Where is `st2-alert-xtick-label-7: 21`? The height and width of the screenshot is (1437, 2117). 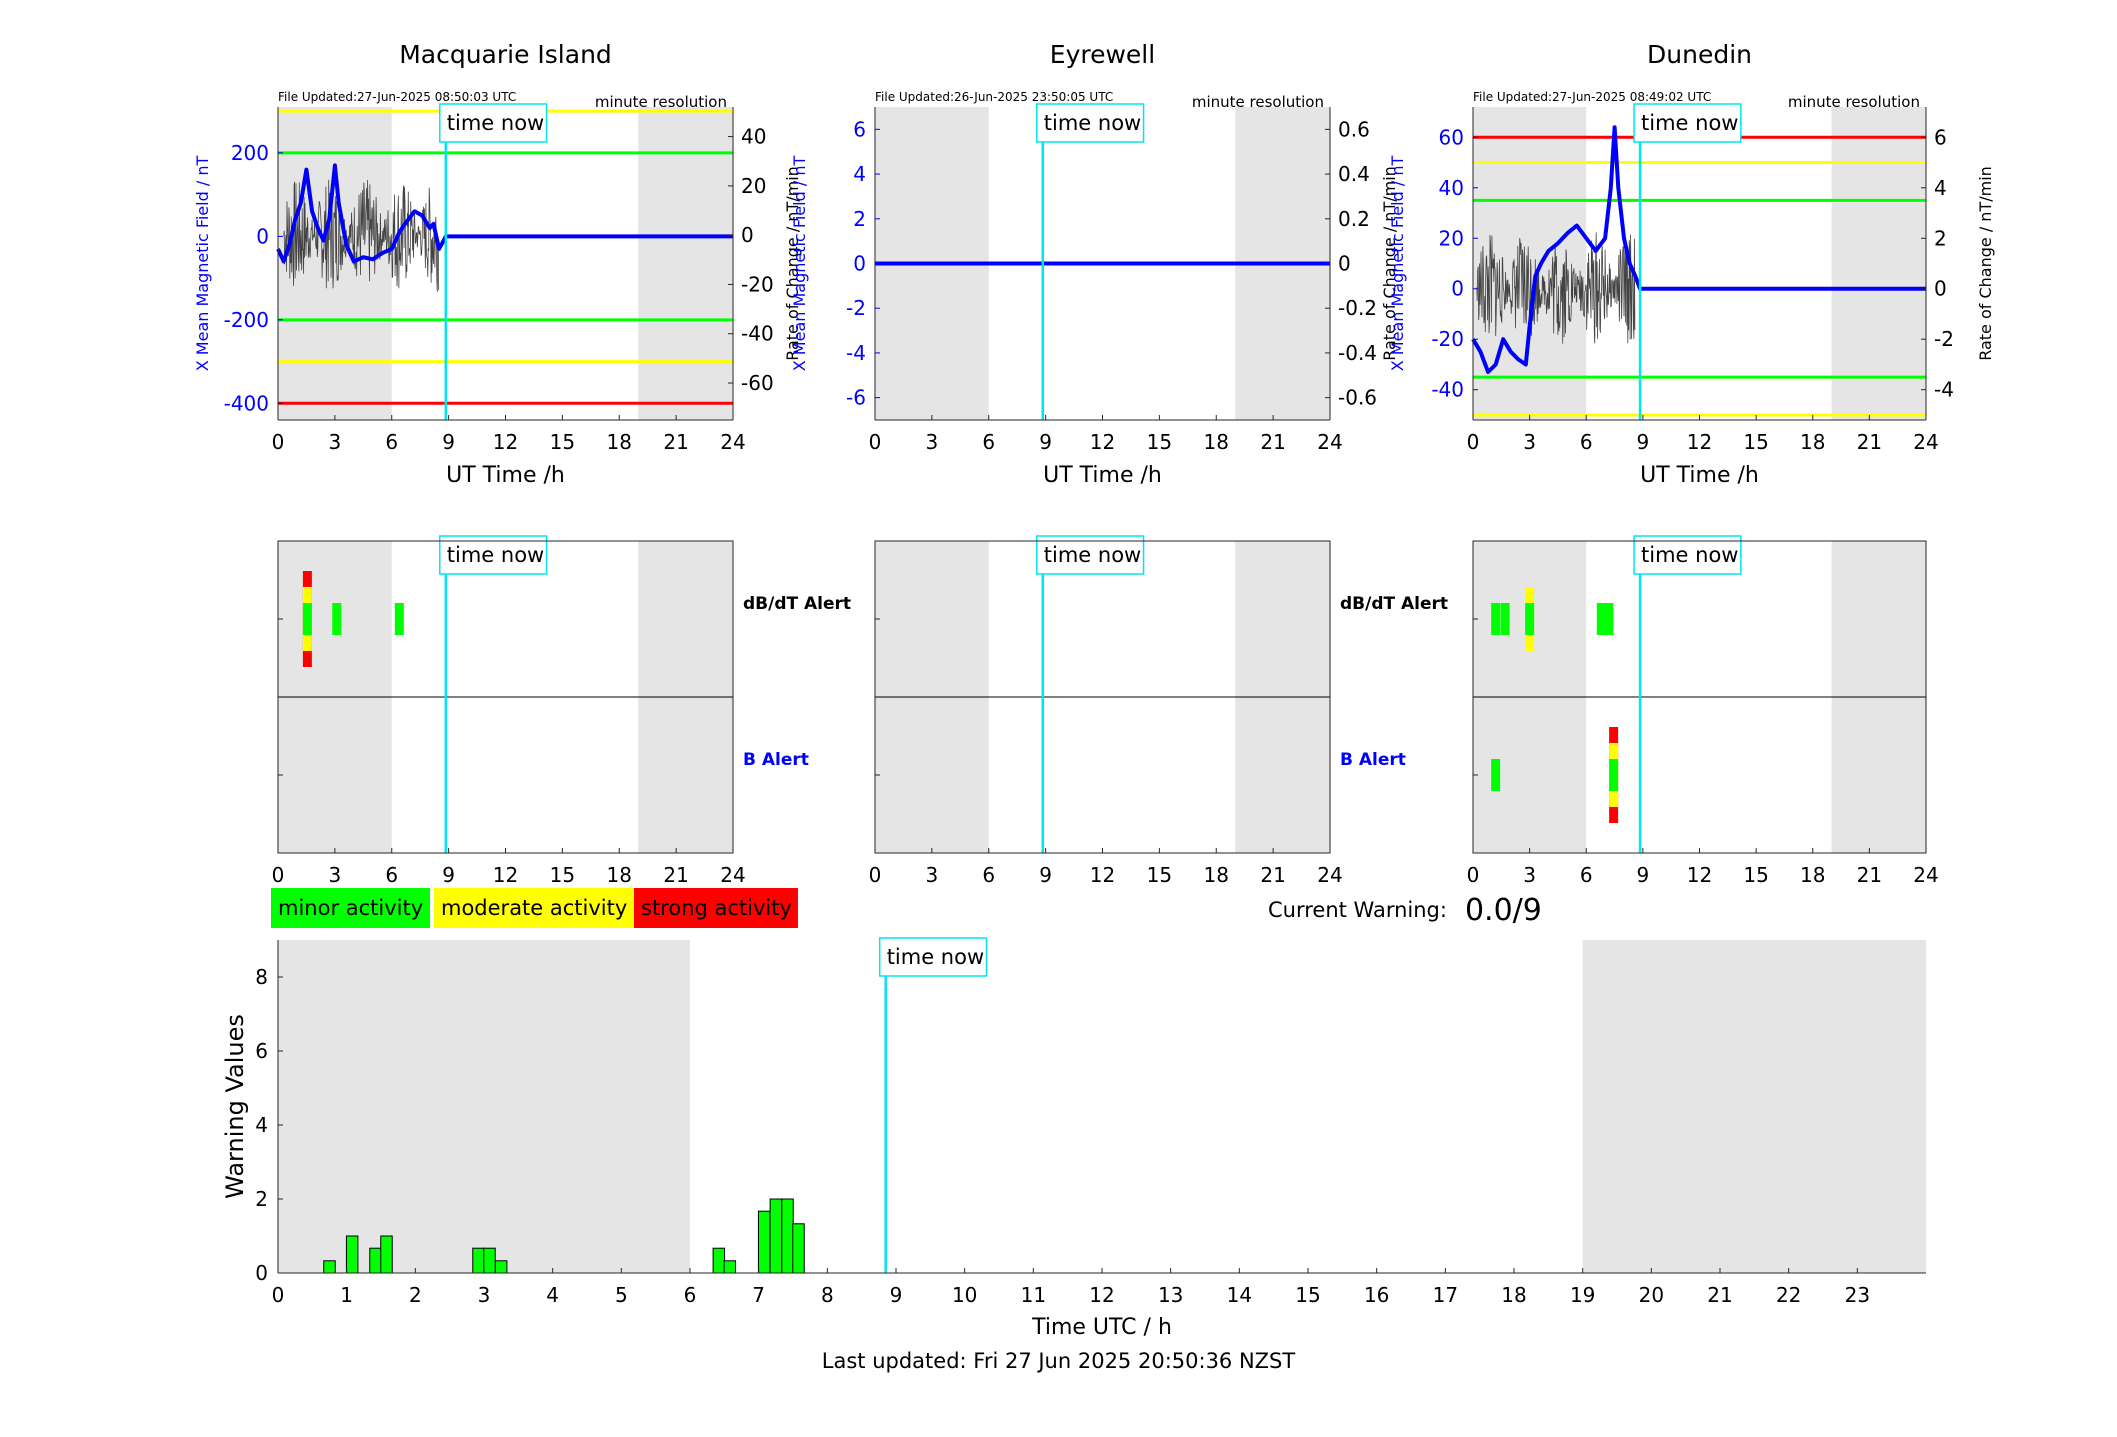
st2-alert-xtick-label-7: 21 is located at coordinates (1869, 875).